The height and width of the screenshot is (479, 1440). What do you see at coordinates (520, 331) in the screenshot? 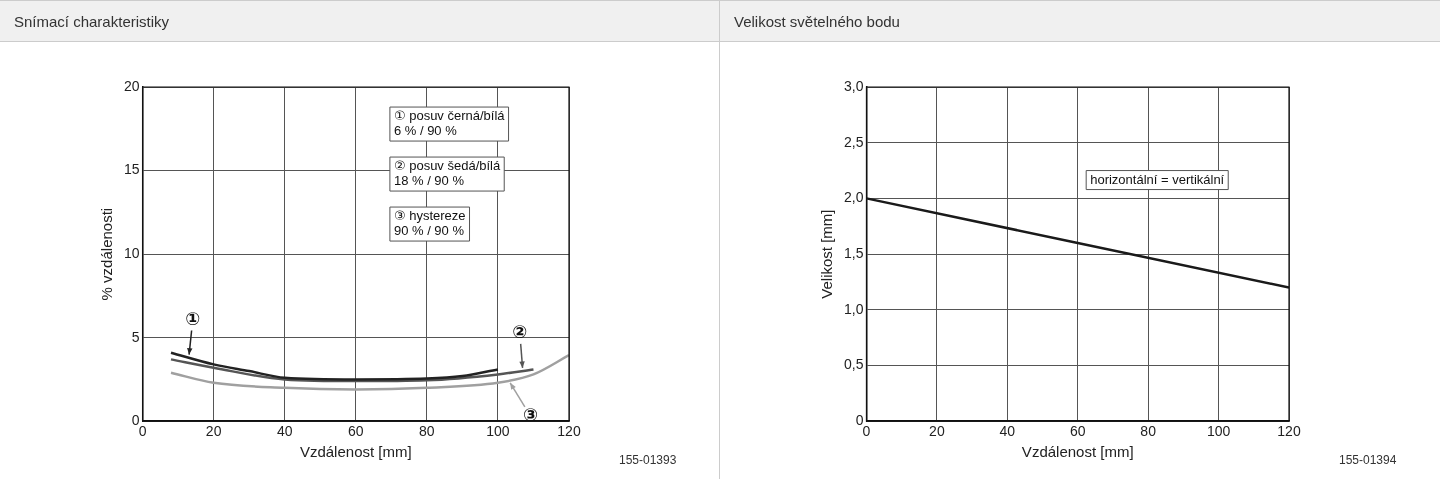
I see `annotation: ②` at bounding box center [520, 331].